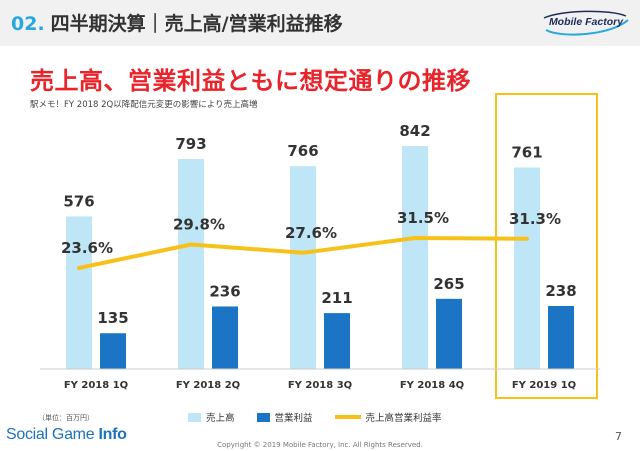 The image size is (640, 451). Describe the element at coordinates (618, 436) in the screenshot. I see `page-number: 7` at that location.